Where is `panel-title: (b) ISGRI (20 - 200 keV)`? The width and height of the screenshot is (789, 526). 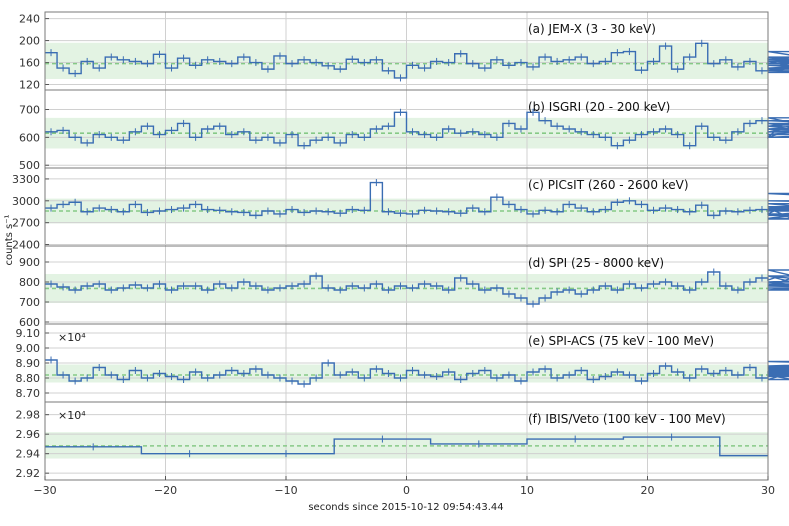 panel-title: (b) ISGRI (20 - 200 keV) is located at coordinates (599, 107).